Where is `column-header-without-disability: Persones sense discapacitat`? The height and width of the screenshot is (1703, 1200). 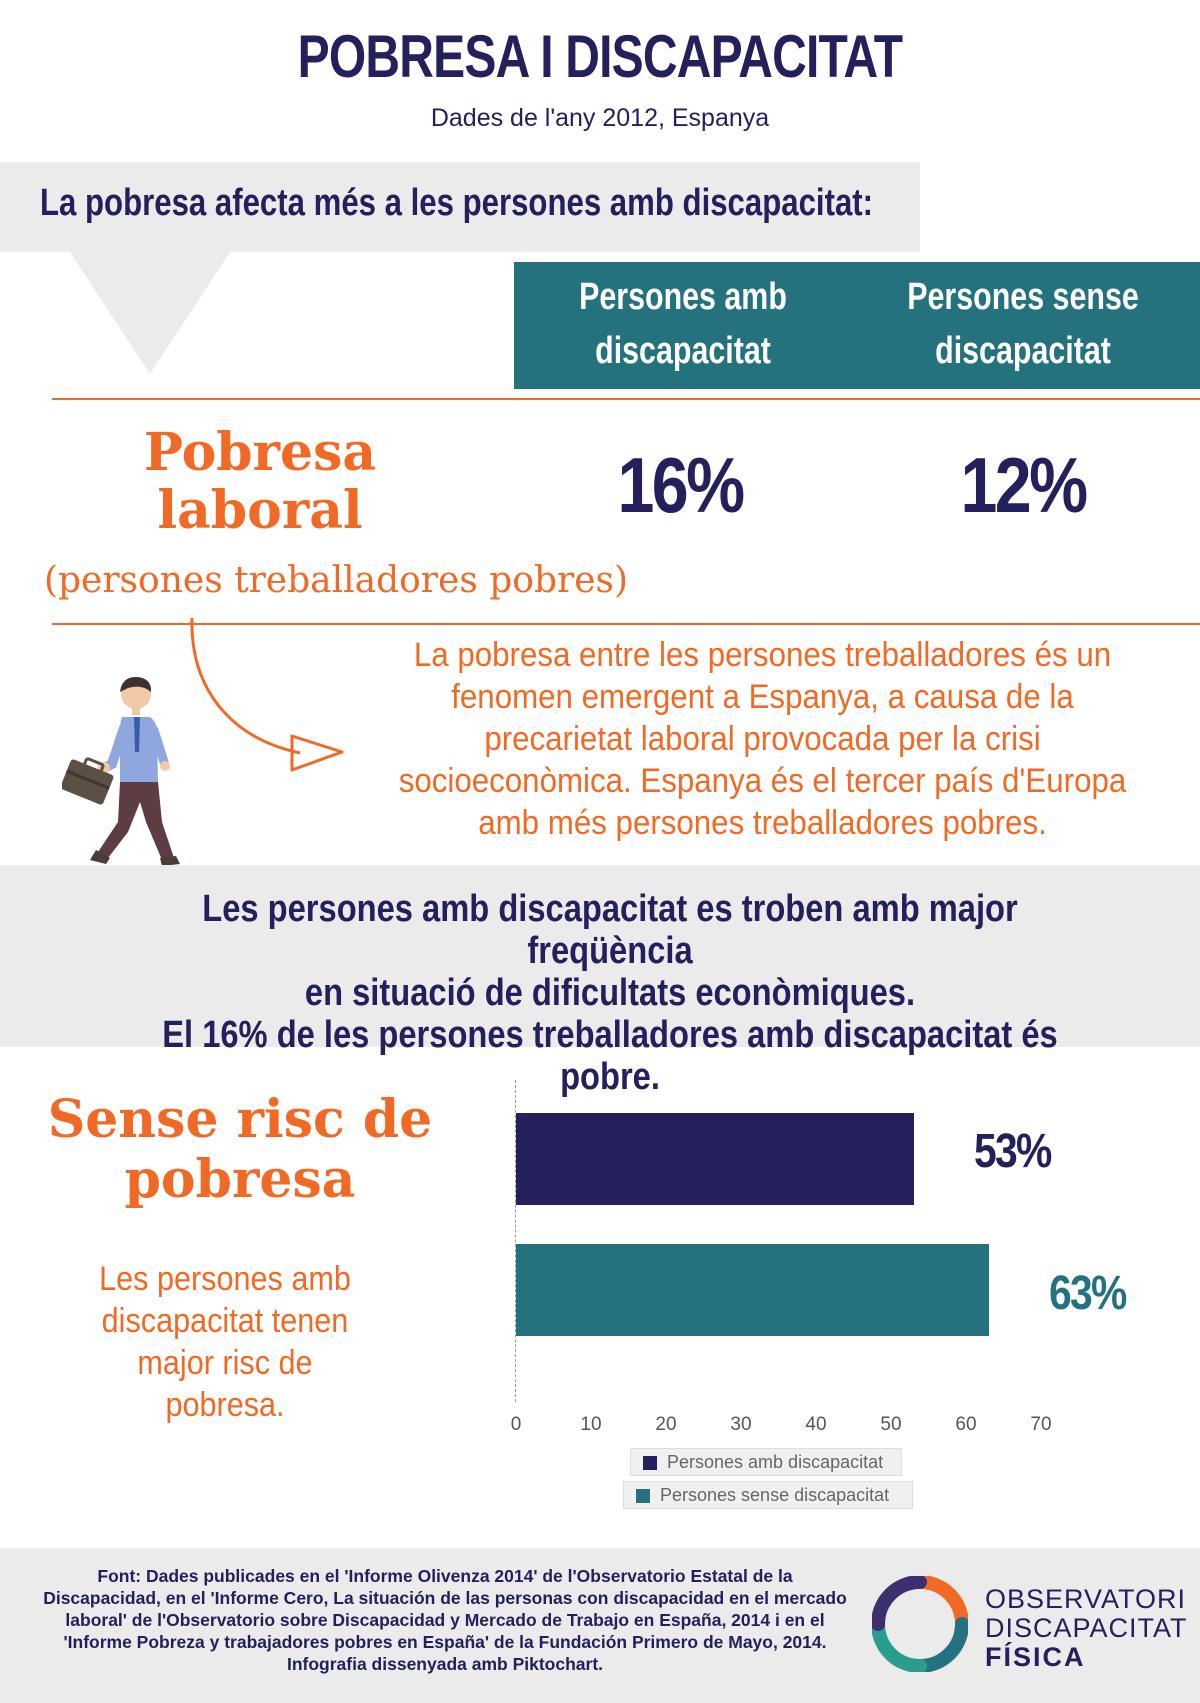 column-header-without-disability: Persones sense discapacitat is located at coordinates (1023, 324).